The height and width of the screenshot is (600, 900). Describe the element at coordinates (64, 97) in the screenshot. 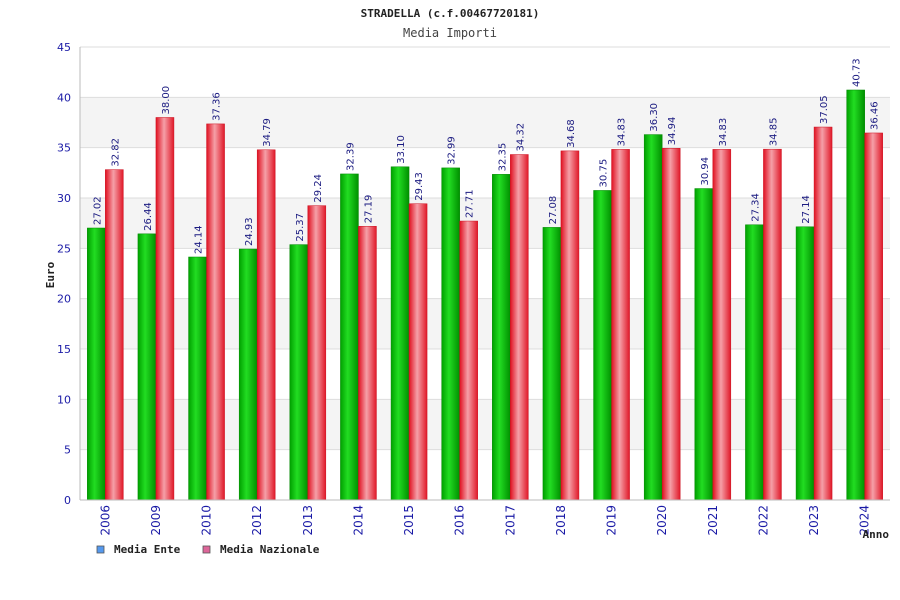

I see `y-tick-label: 40` at that location.